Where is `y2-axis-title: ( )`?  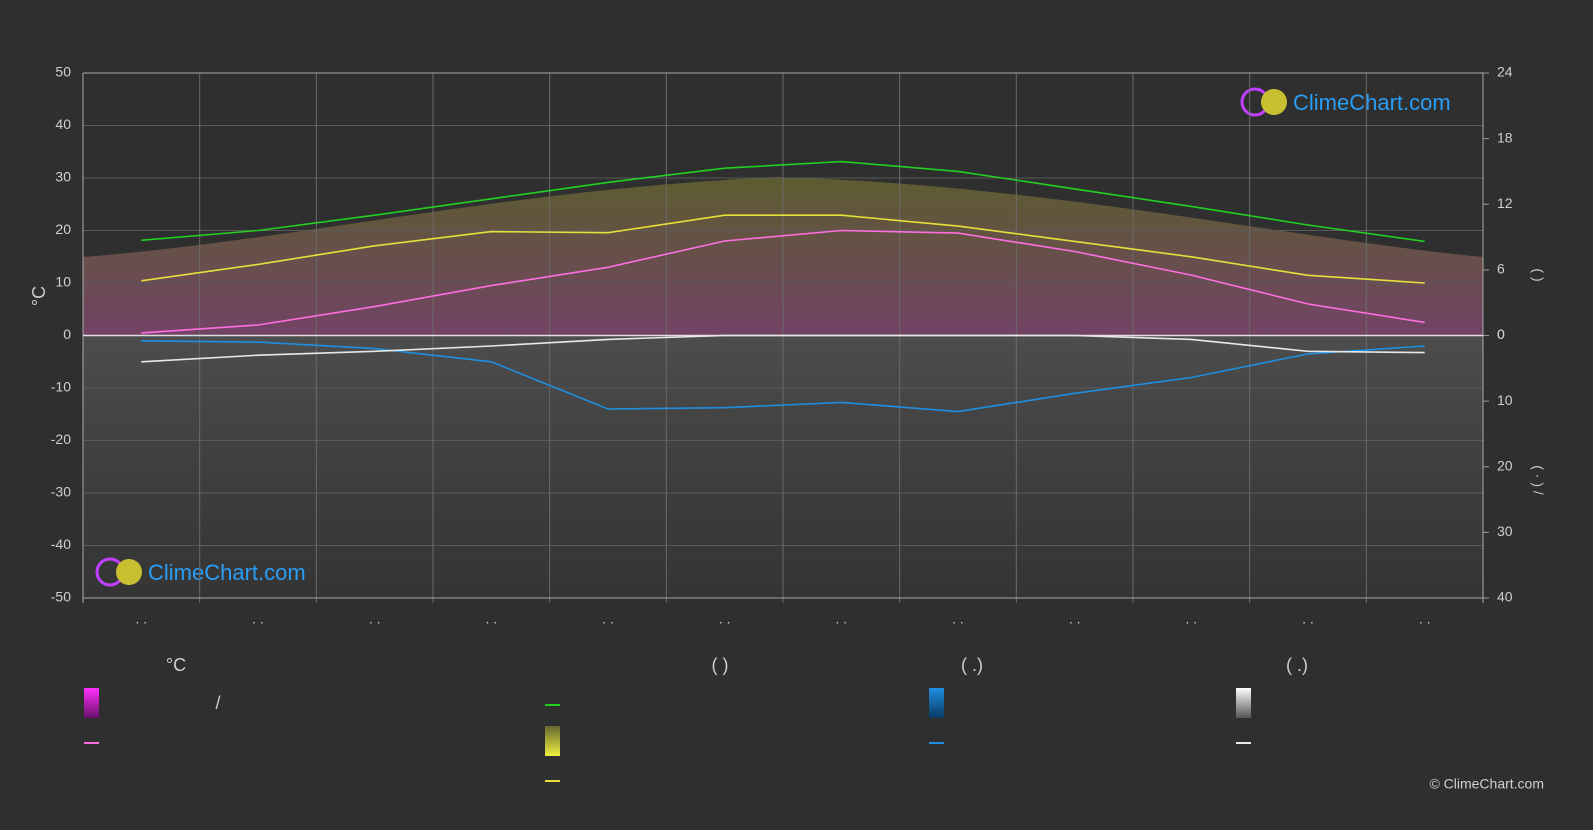
y2-axis-title: ( ) is located at coordinates (1538, 274).